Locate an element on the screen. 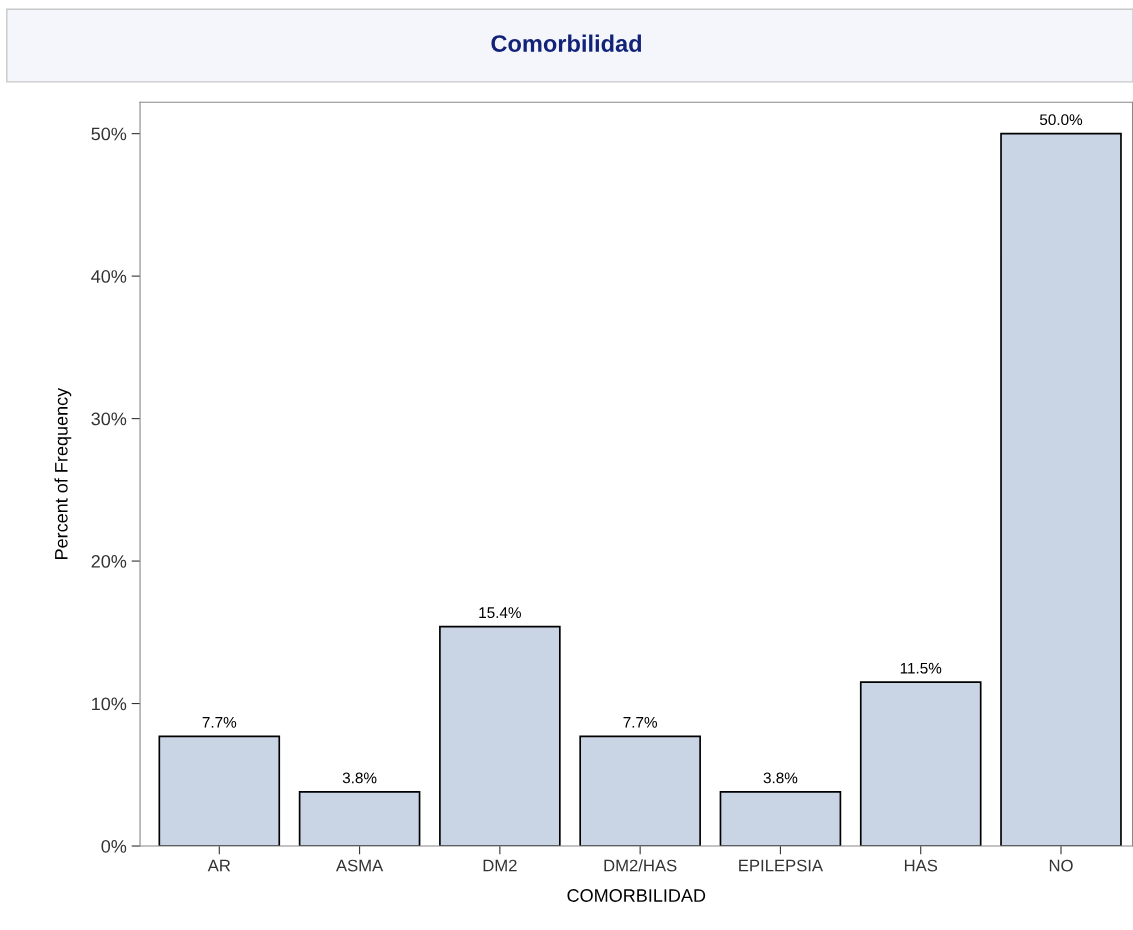 The height and width of the screenshot is (930, 1133). y-axis-title: Percent of Frequency is located at coordinates (63, 473).